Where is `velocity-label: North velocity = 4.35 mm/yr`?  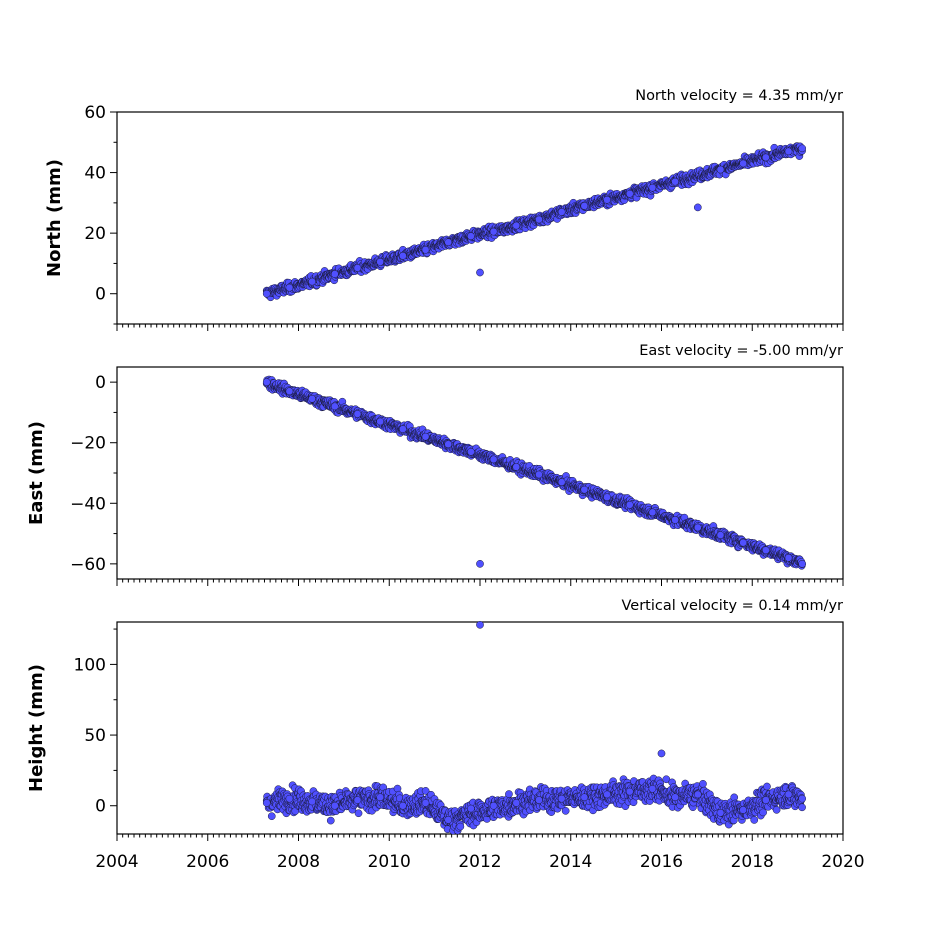
velocity-label: North velocity = 4.35 mm/yr is located at coordinates (739, 96).